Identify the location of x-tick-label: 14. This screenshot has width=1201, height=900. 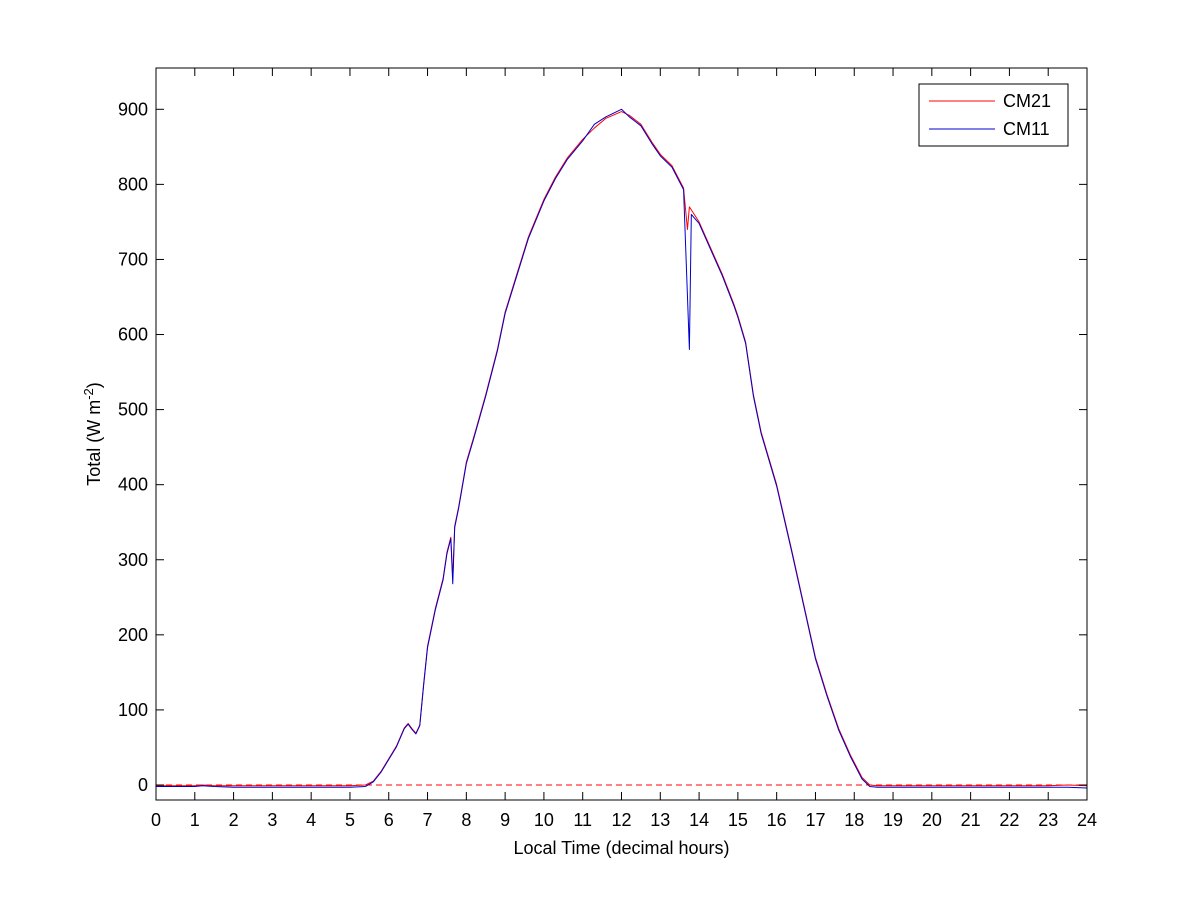
(699, 820).